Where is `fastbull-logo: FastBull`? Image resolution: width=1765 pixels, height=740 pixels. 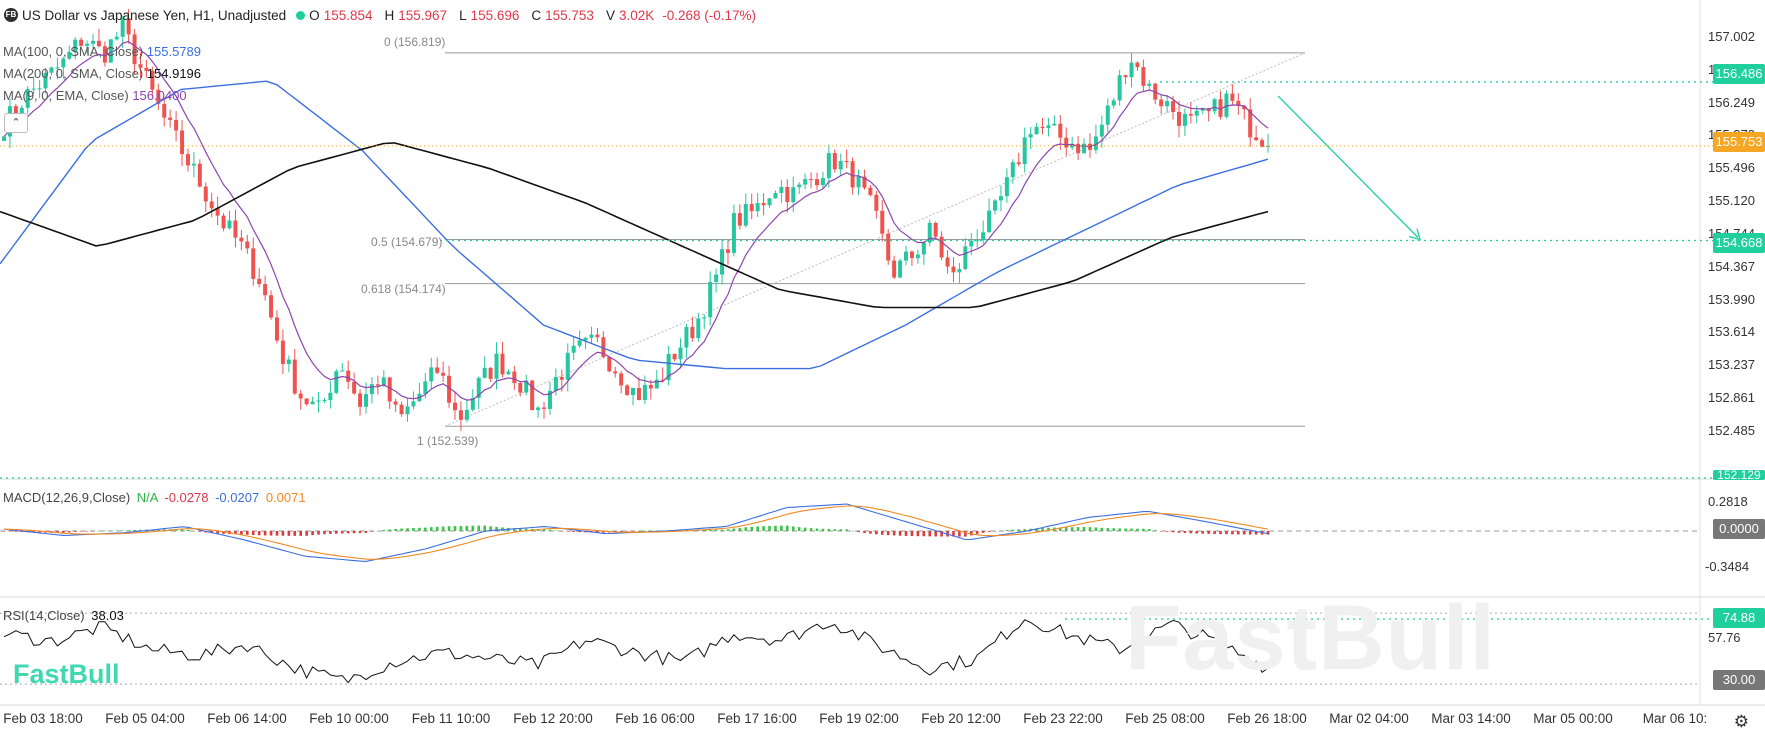 fastbull-logo: FastBull is located at coordinates (66, 674).